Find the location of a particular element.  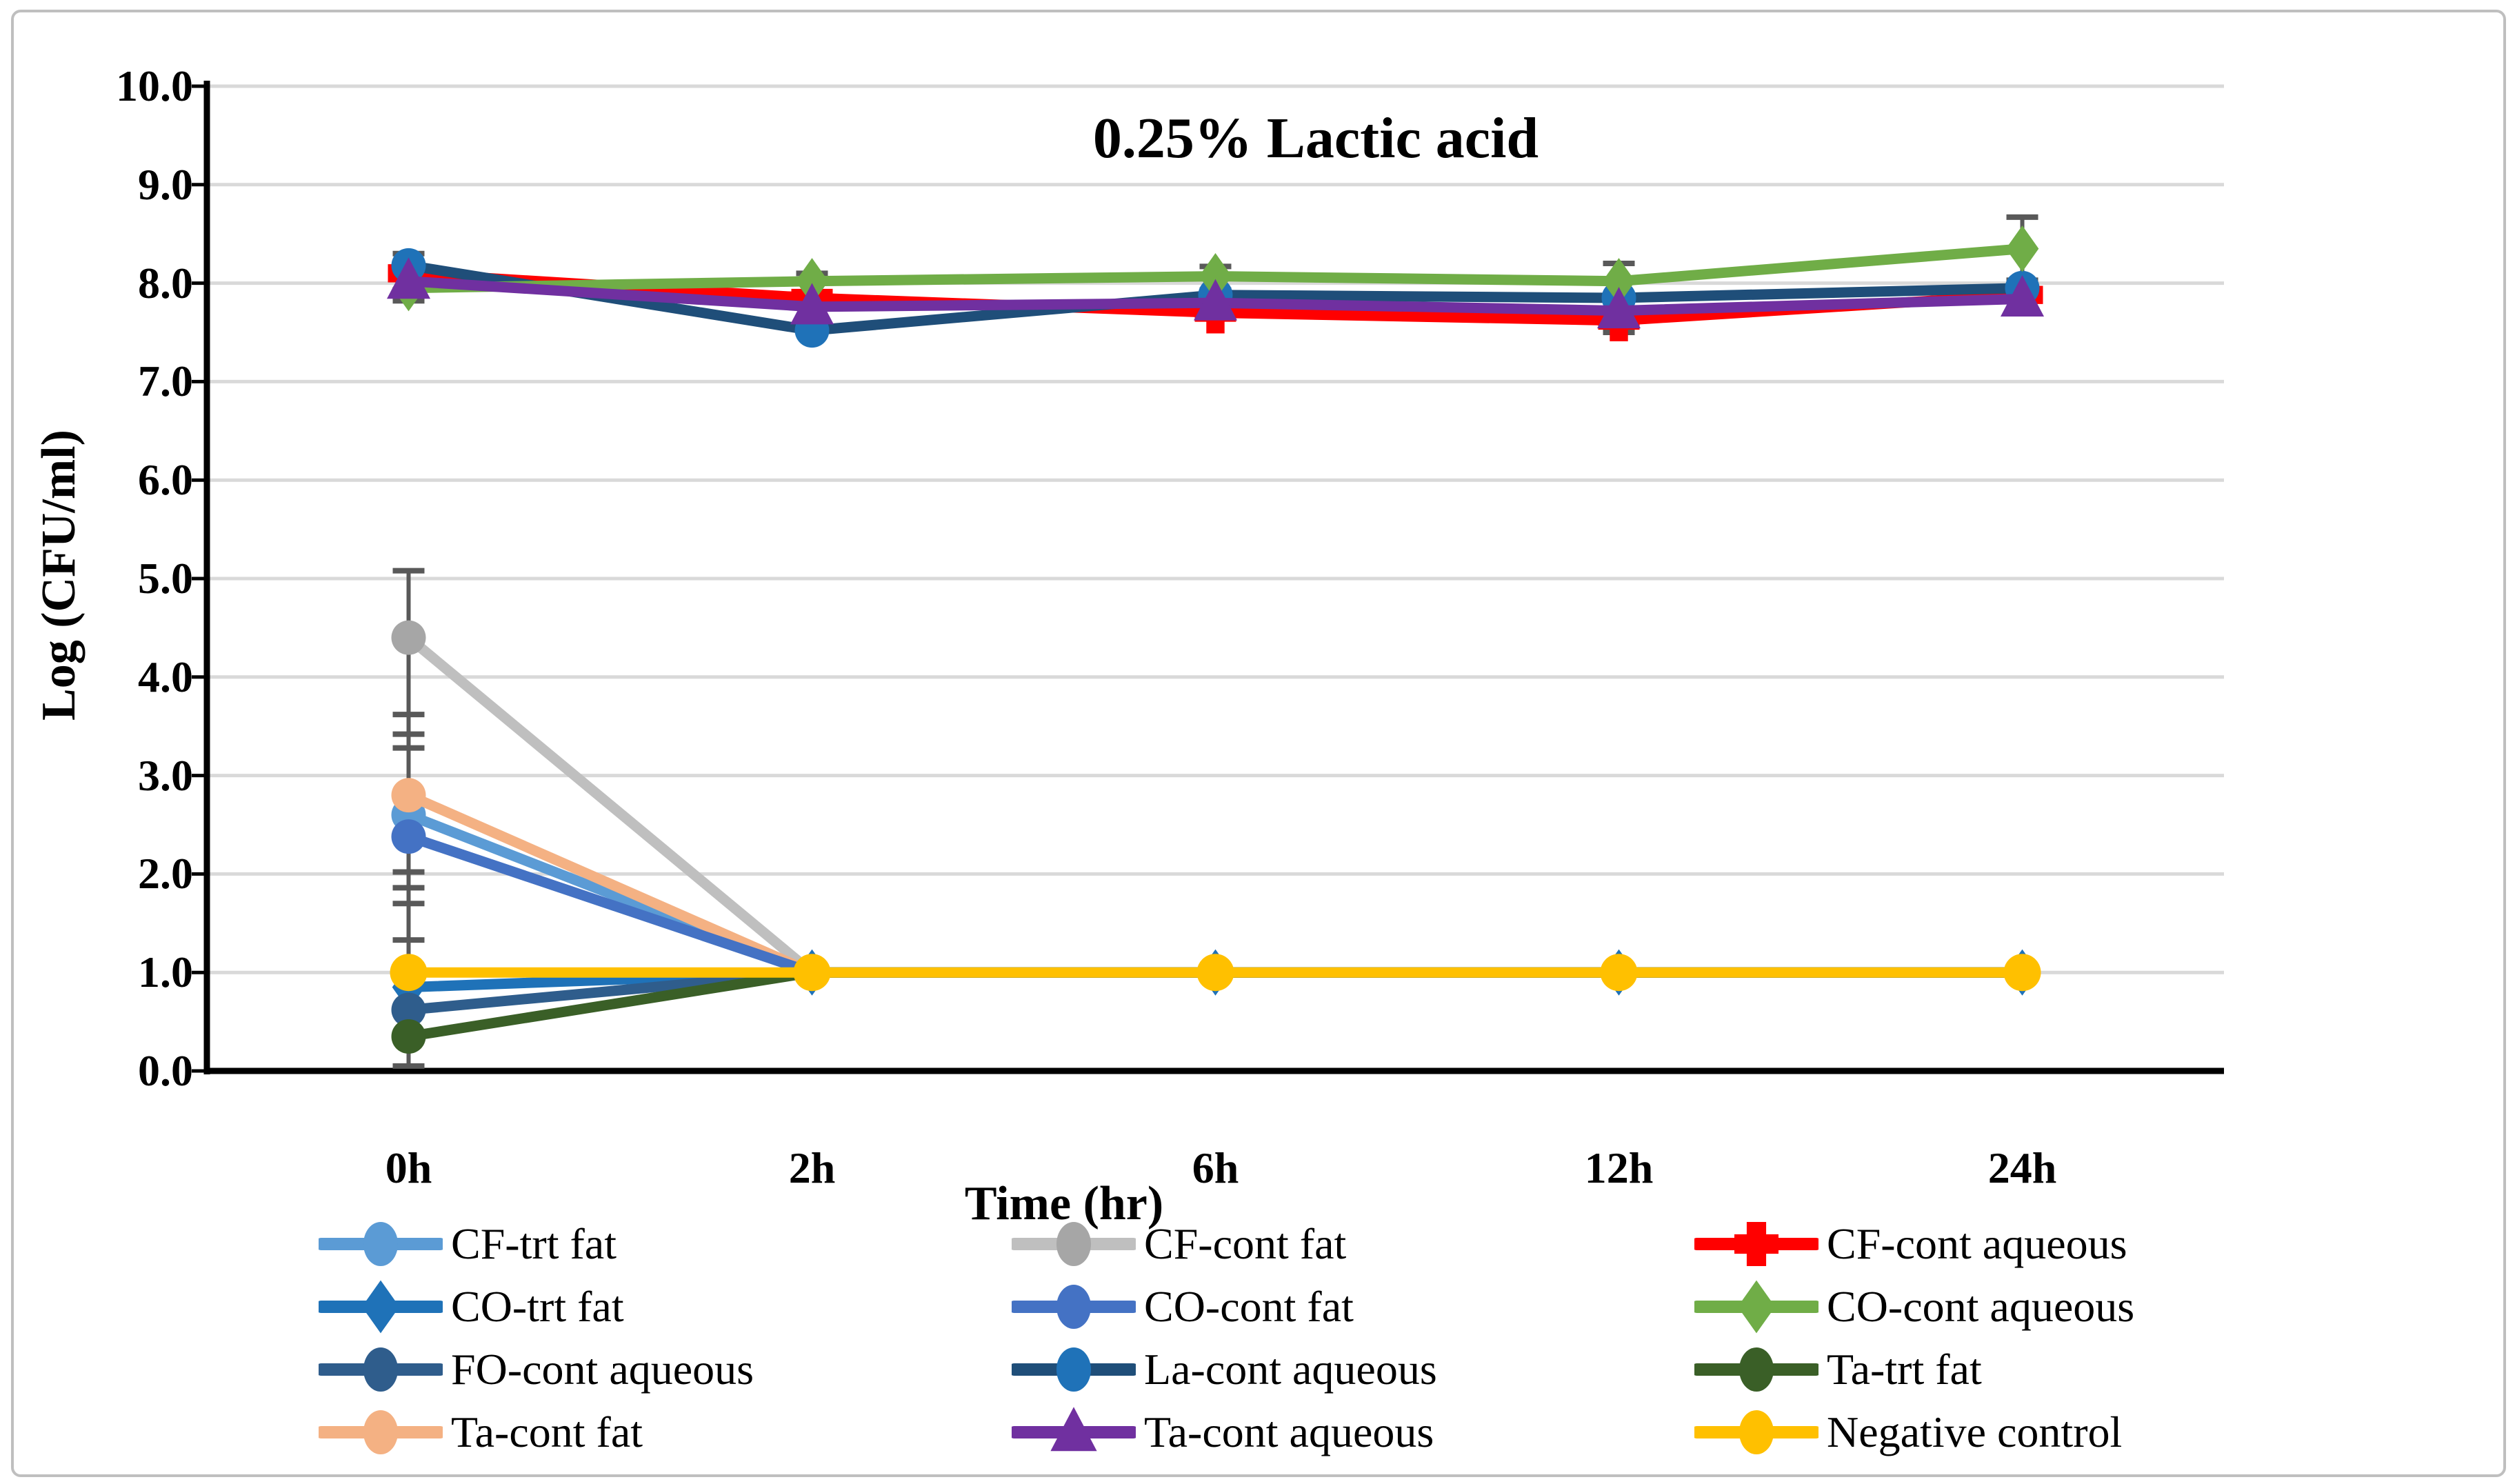

legend-item: Negative control is located at coordinates (2040, 1432).